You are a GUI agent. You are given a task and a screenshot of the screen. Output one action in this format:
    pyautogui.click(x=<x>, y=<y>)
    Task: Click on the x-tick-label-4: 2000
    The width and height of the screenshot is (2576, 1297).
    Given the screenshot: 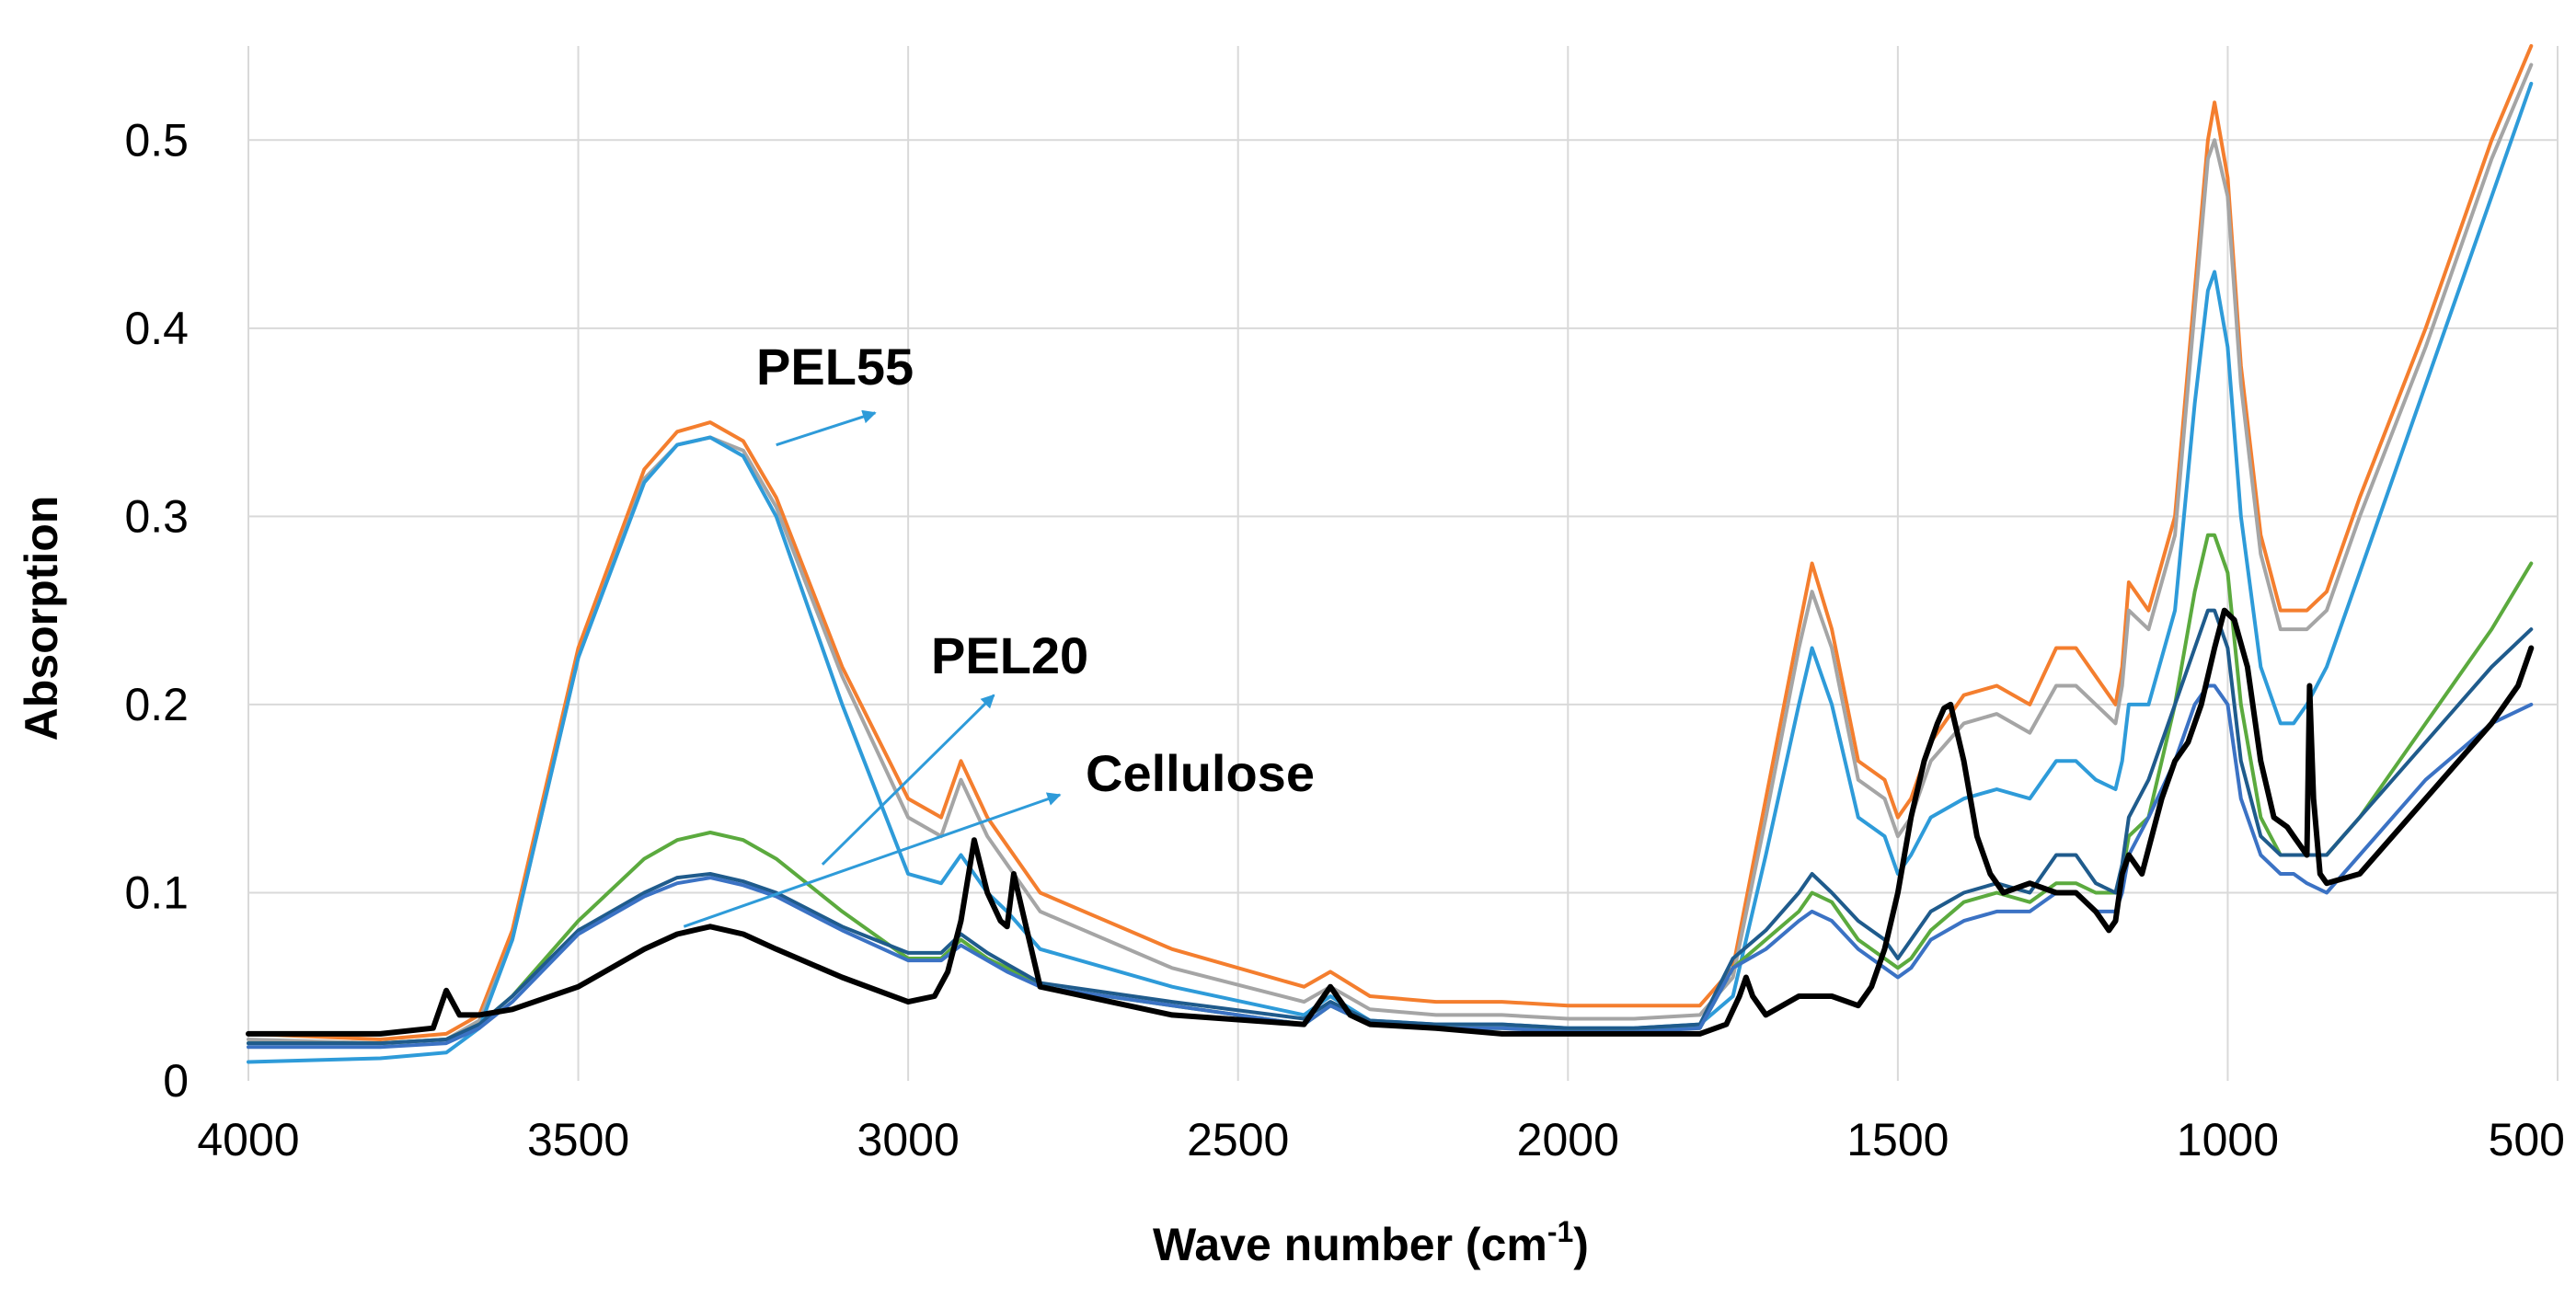 What is the action you would take?
    pyautogui.click(x=1568, y=1140)
    